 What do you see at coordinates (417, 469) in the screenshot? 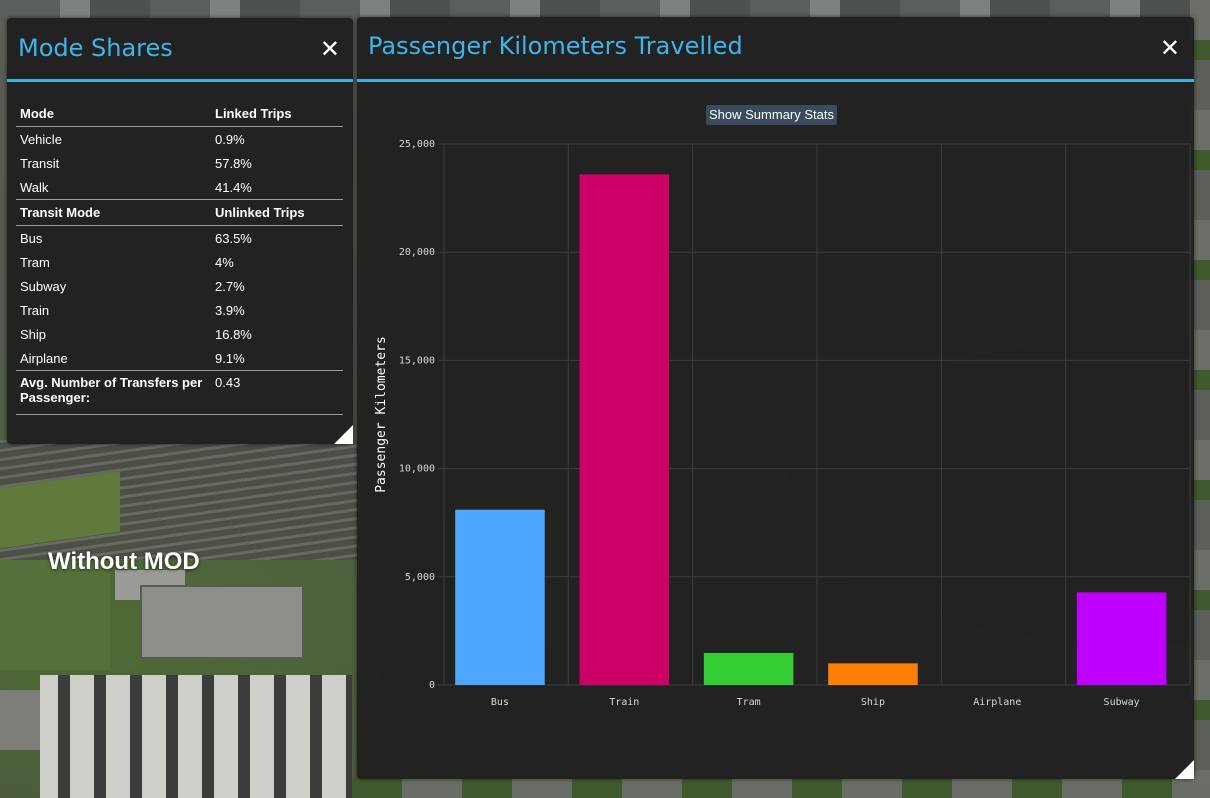
I see `y-tick-label: 10,000` at bounding box center [417, 469].